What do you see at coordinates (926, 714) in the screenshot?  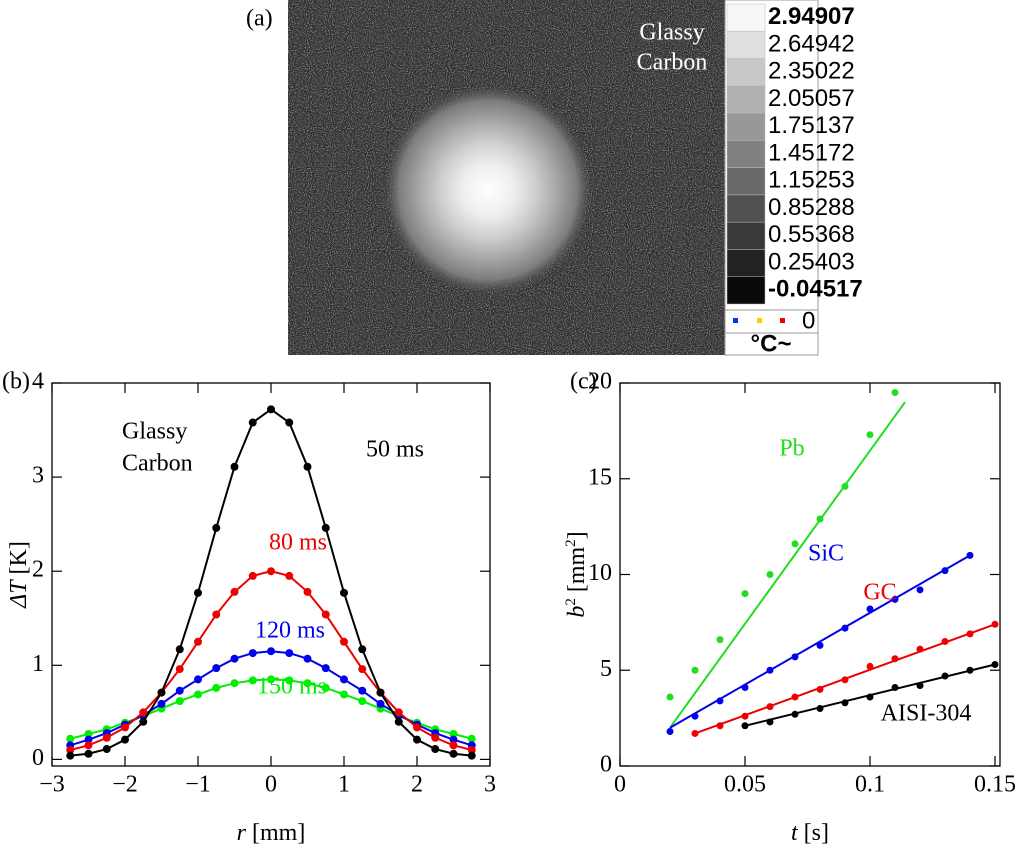 I see `series-label: AISI-304` at bounding box center [926, 714].